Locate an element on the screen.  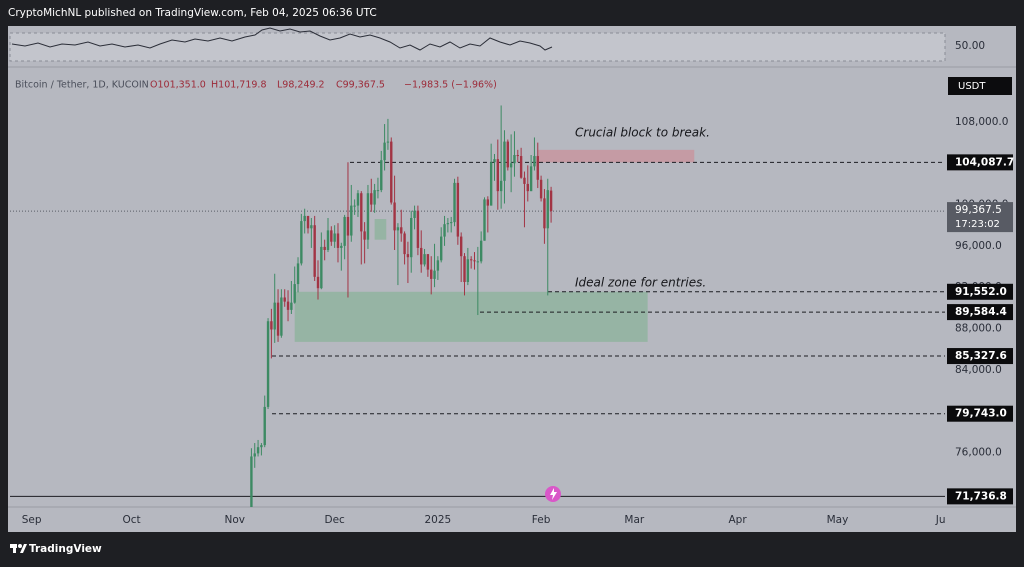
ohlc-label: L98,249.2 is located at coordinates (301, 85).